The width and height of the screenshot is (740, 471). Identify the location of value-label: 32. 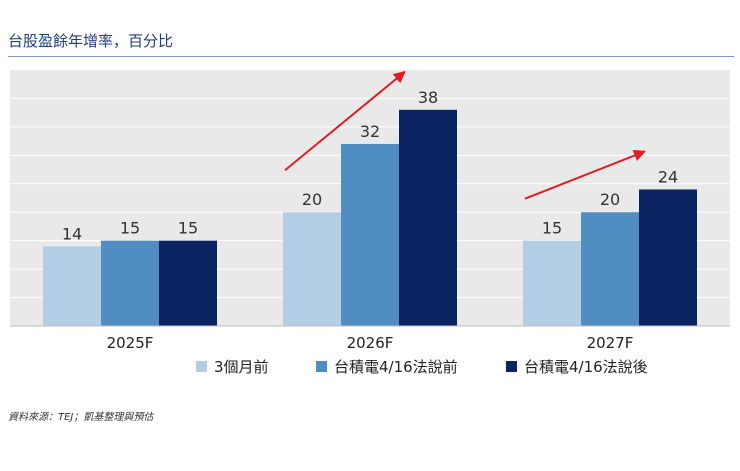
(370, 131).